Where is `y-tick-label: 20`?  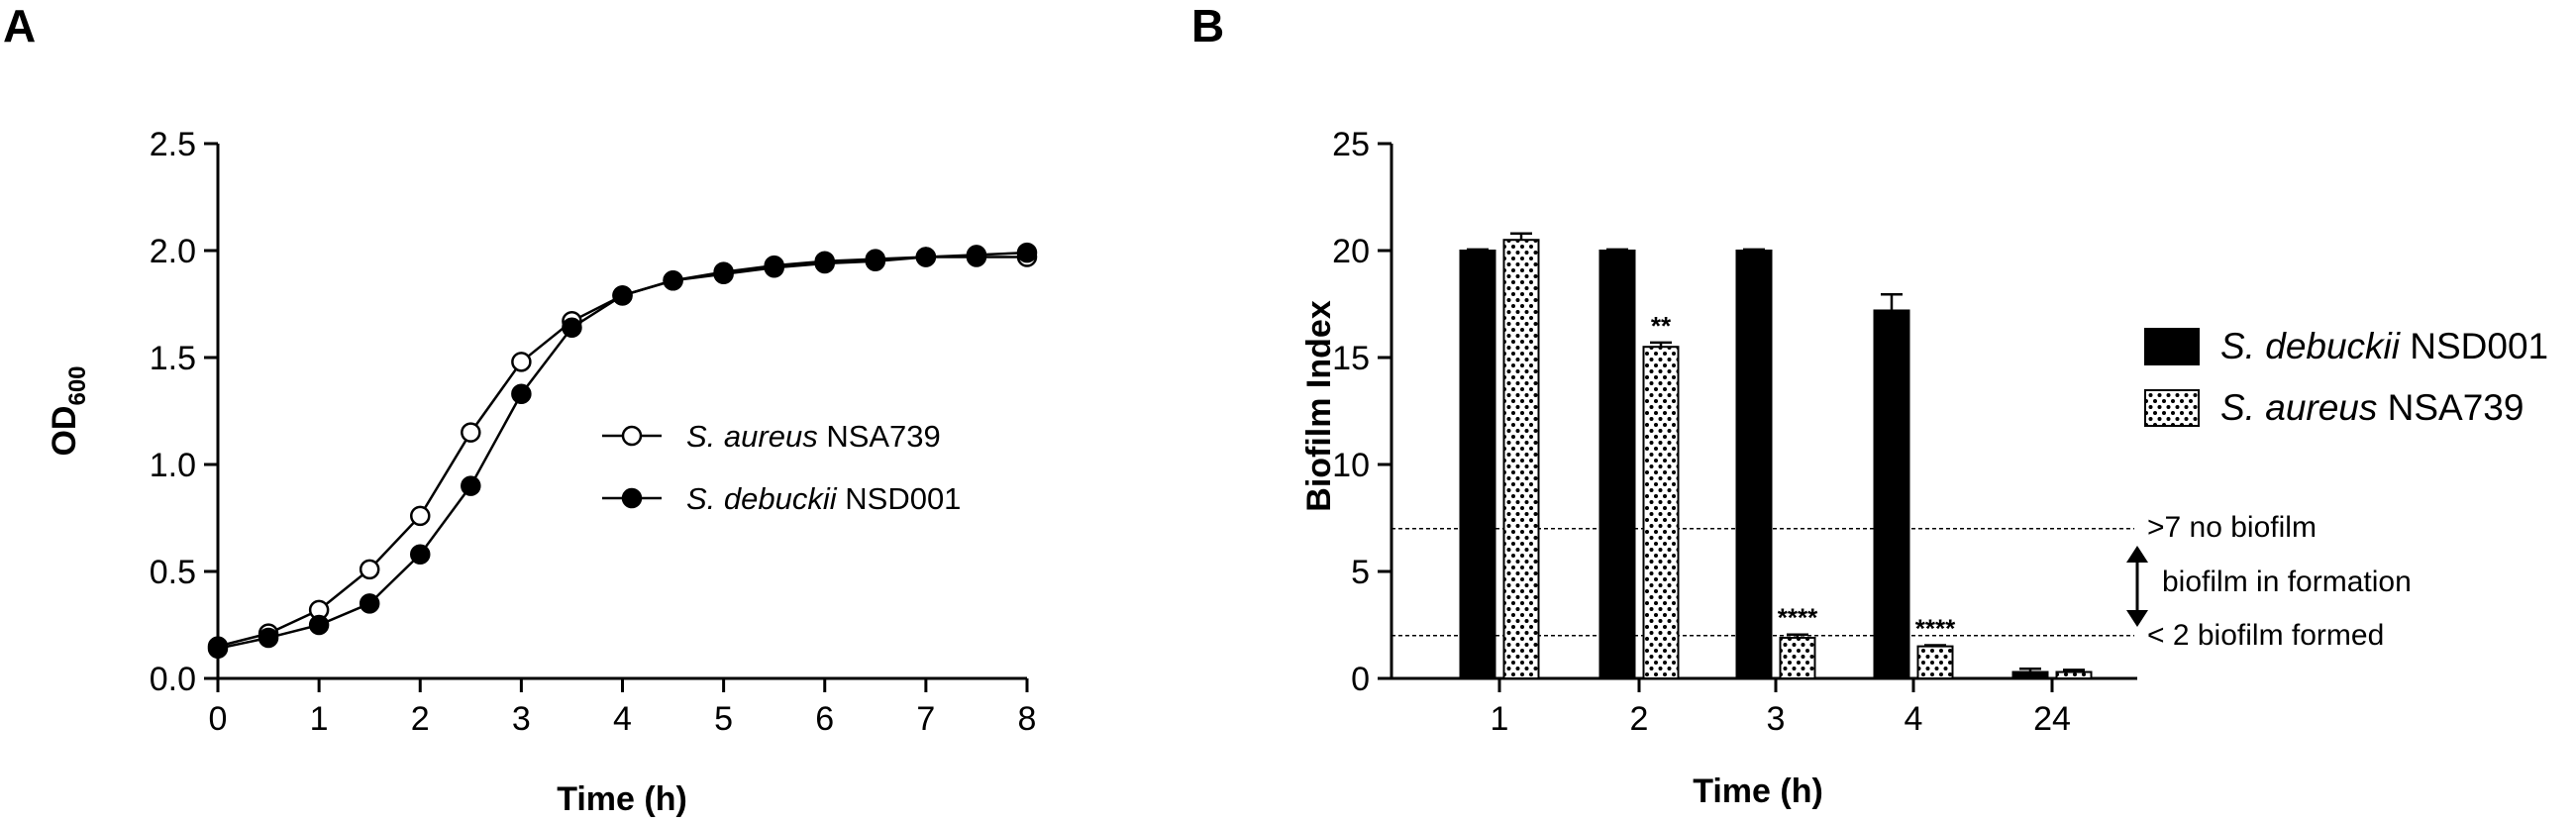
y-tick-label: 20 is located at coordinates (1351, 251).